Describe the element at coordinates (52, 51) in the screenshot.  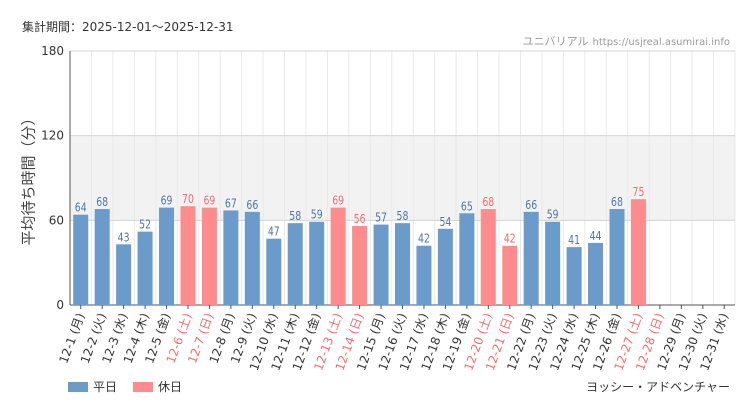
I see `y-tick-label: 180` at that location.